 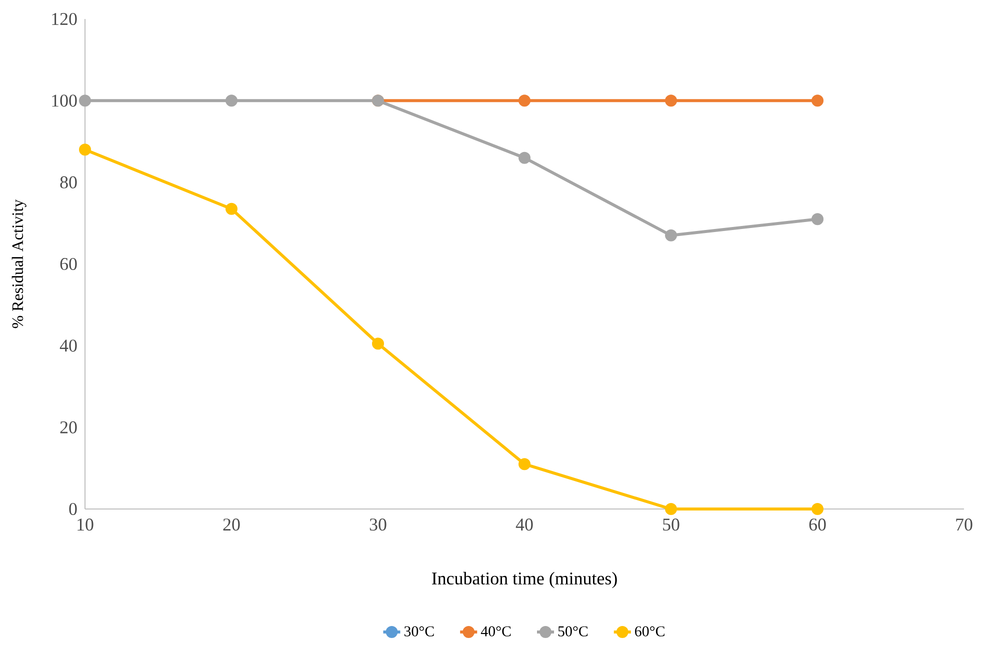 What do you see at coordinates (86, 524) in the screenshot?
I see `x-tick-label: 10` at bounding box center [86, 524].